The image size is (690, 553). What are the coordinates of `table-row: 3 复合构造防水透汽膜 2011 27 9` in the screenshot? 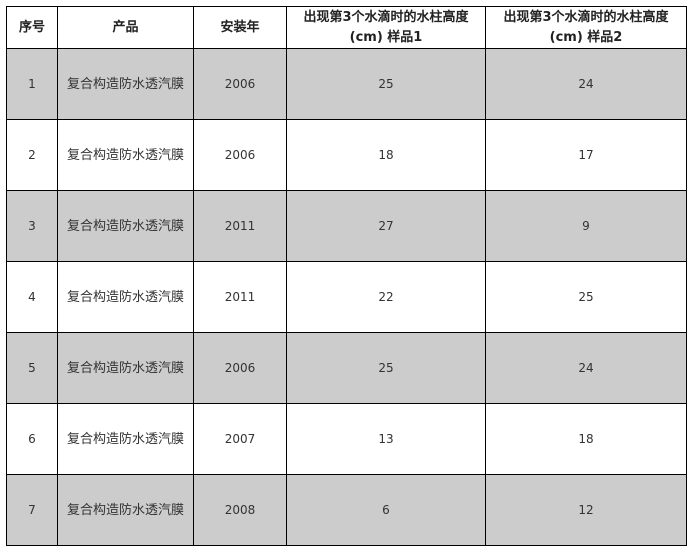 It's located at (346, 226).